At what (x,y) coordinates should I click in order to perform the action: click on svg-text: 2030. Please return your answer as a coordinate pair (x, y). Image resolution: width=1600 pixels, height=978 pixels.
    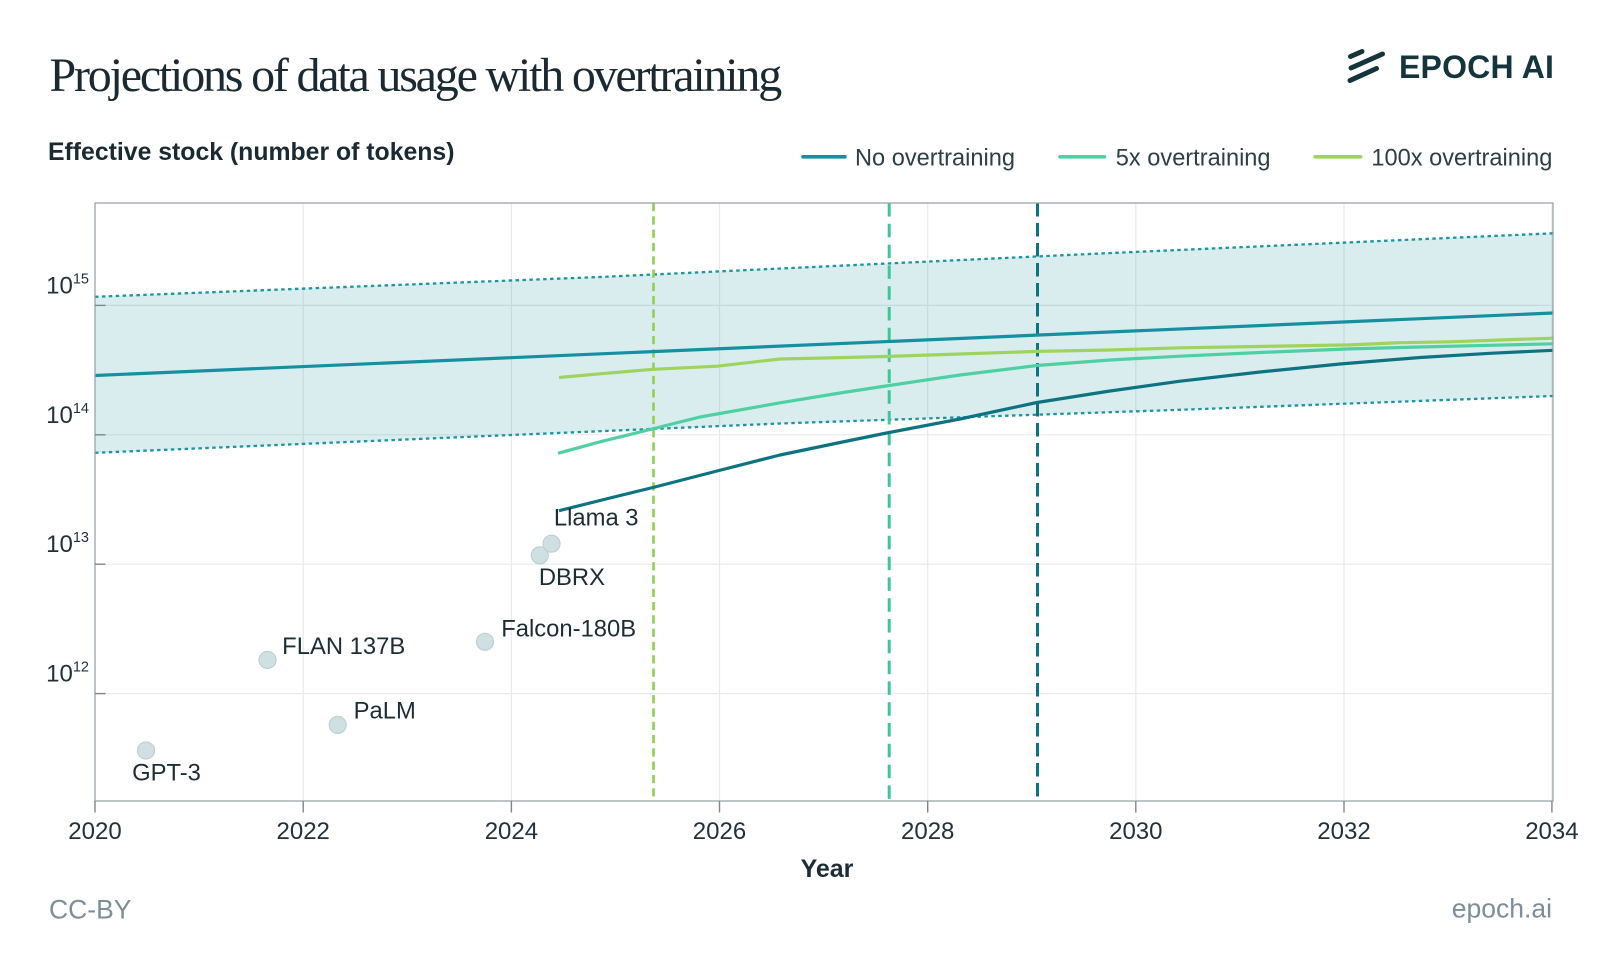
    Looking at the image, I should click on (1135, 831).